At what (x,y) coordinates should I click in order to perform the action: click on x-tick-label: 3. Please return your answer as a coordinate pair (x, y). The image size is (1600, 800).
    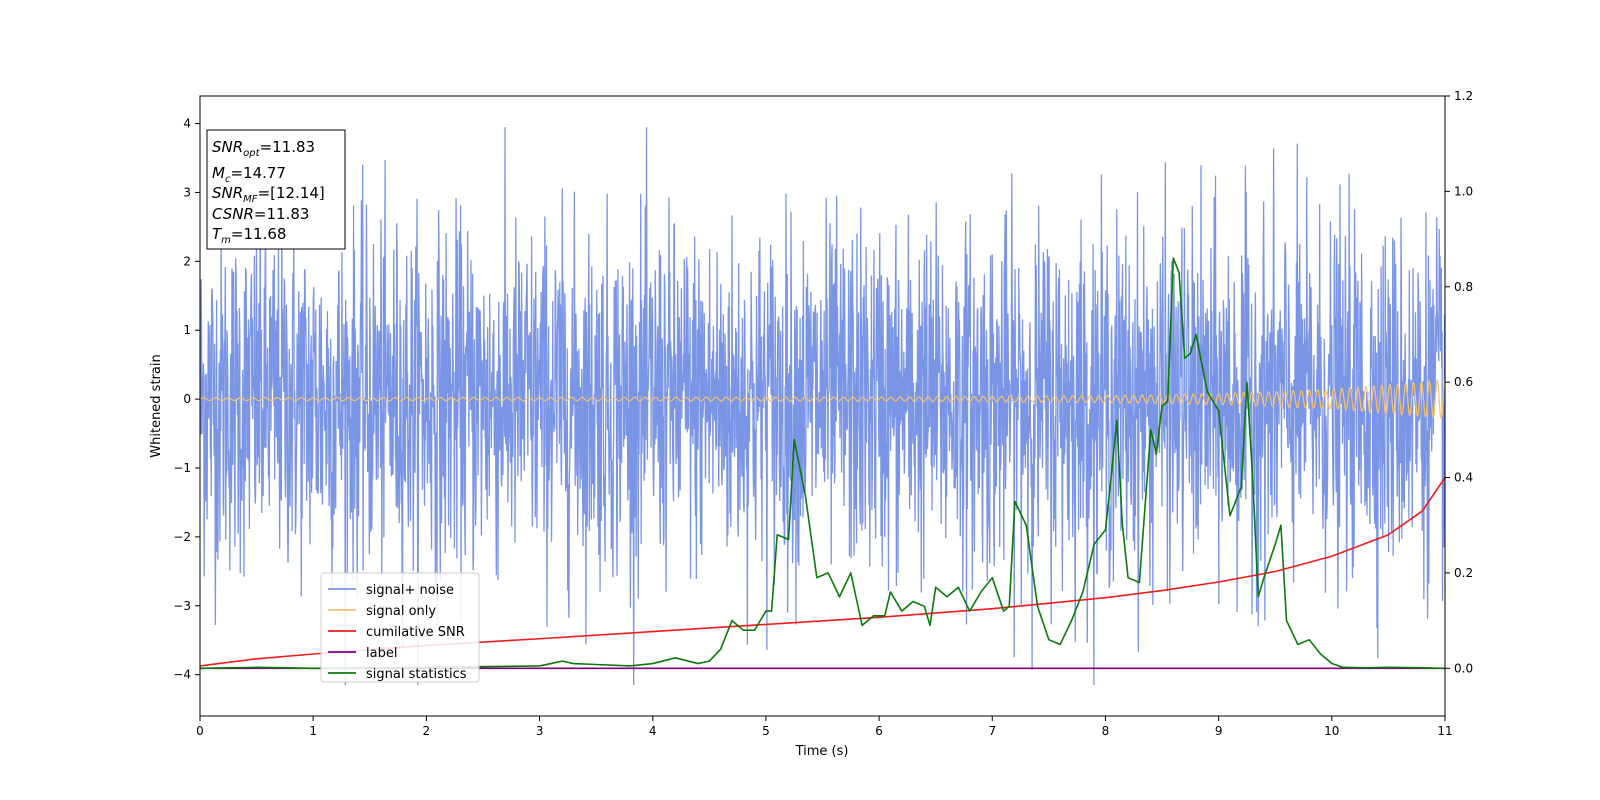
    Looking at the image, I should click on (540, 731).